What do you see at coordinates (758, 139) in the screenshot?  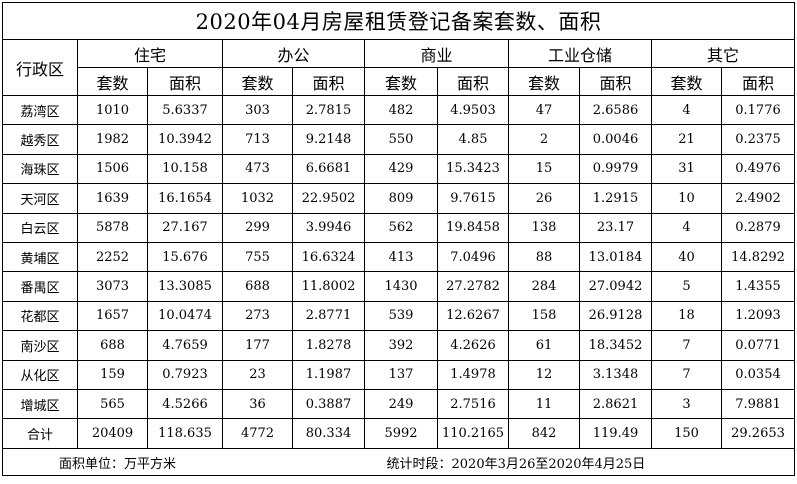 I see `area-cell: 0.2375` at bounding box center [758, 139].